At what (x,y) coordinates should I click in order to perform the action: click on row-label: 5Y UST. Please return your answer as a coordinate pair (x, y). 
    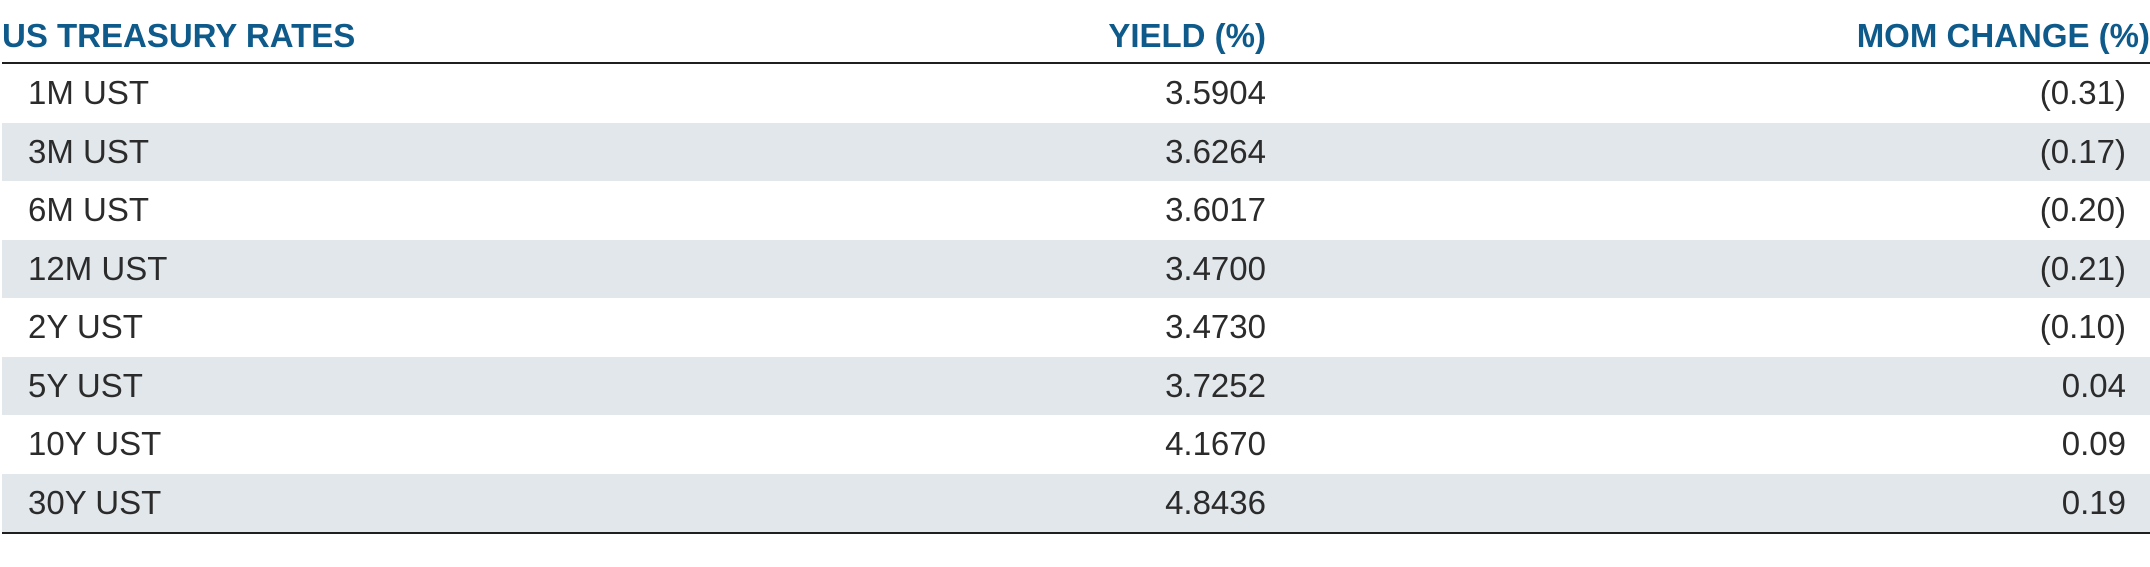
    Looking at the image, I should click on (85, 385).